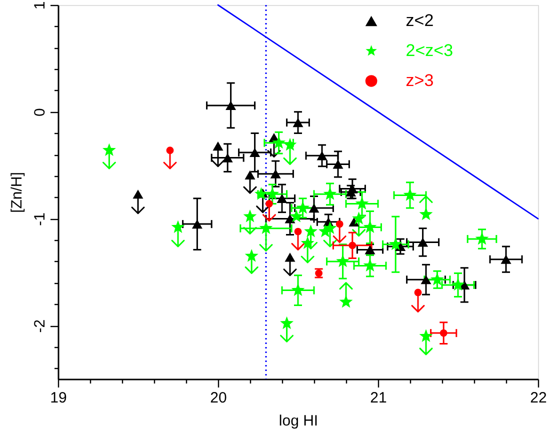 This screenshot has height=432, width=550. I want to click on x-tick-label: 21, so click(378, 398).